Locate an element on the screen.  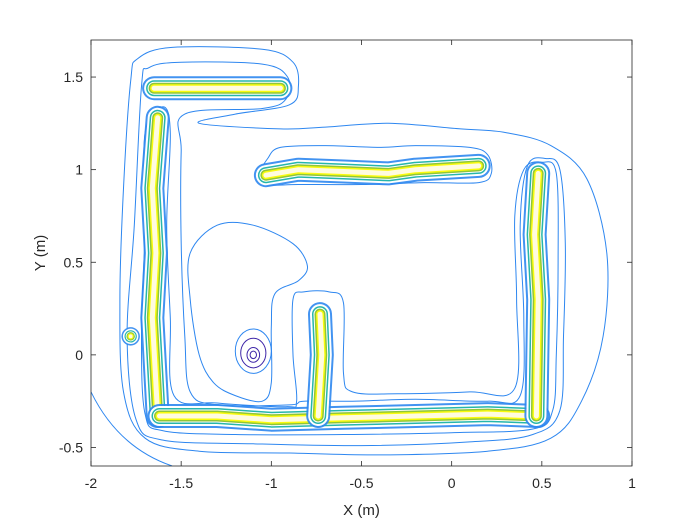
wall-middle-column is located at coordinates (320, 365).